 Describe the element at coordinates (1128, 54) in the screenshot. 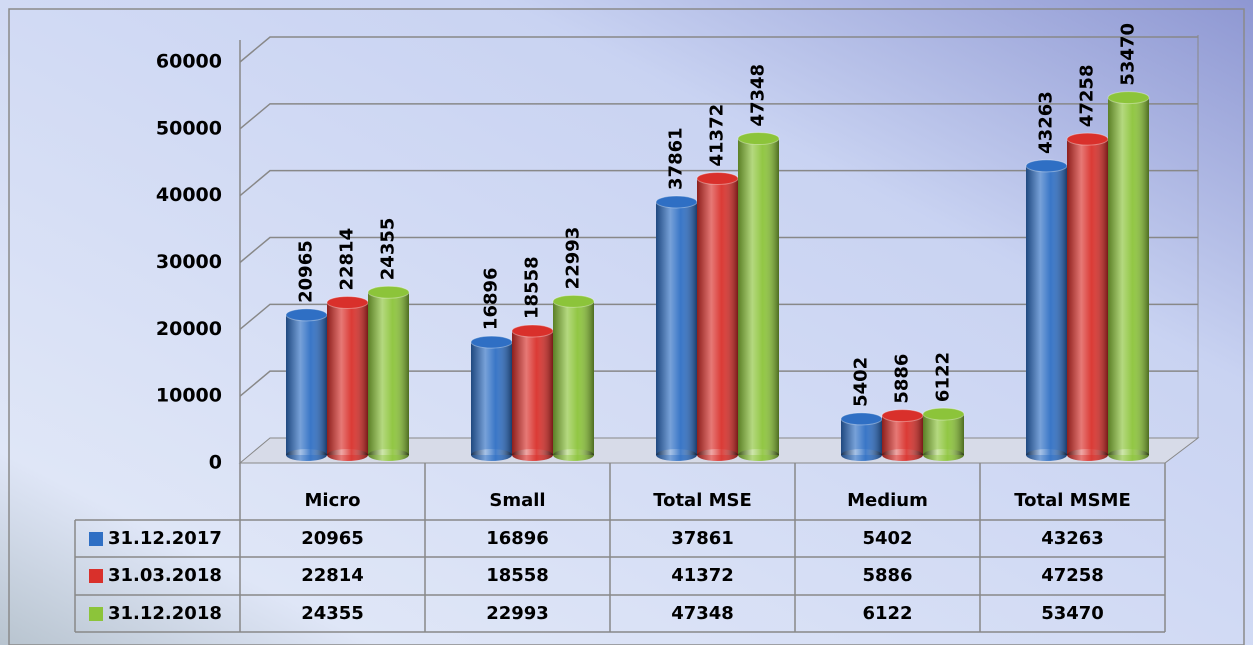

I see `value-label: 53470` at that location.